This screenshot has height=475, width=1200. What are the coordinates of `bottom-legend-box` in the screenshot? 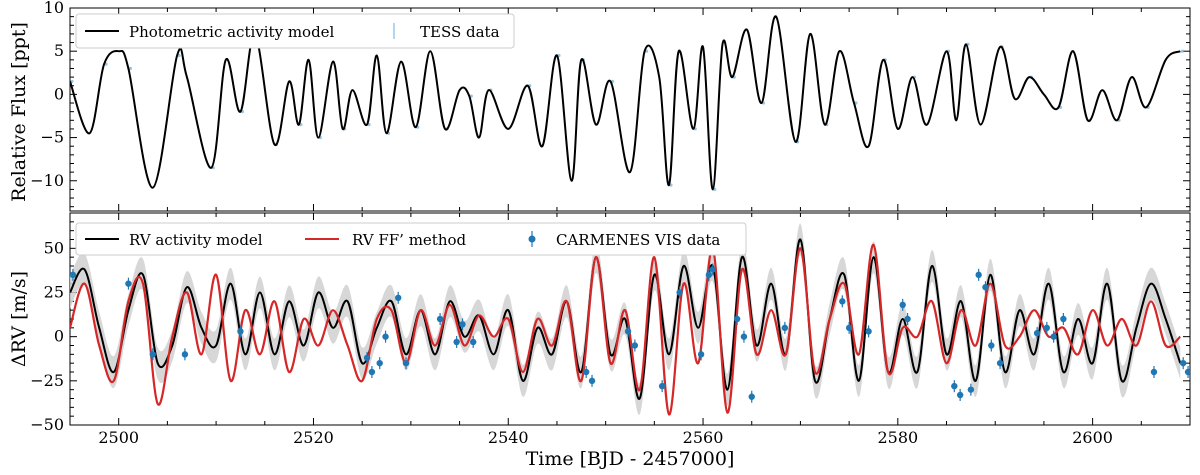 It's located at (411, 239).